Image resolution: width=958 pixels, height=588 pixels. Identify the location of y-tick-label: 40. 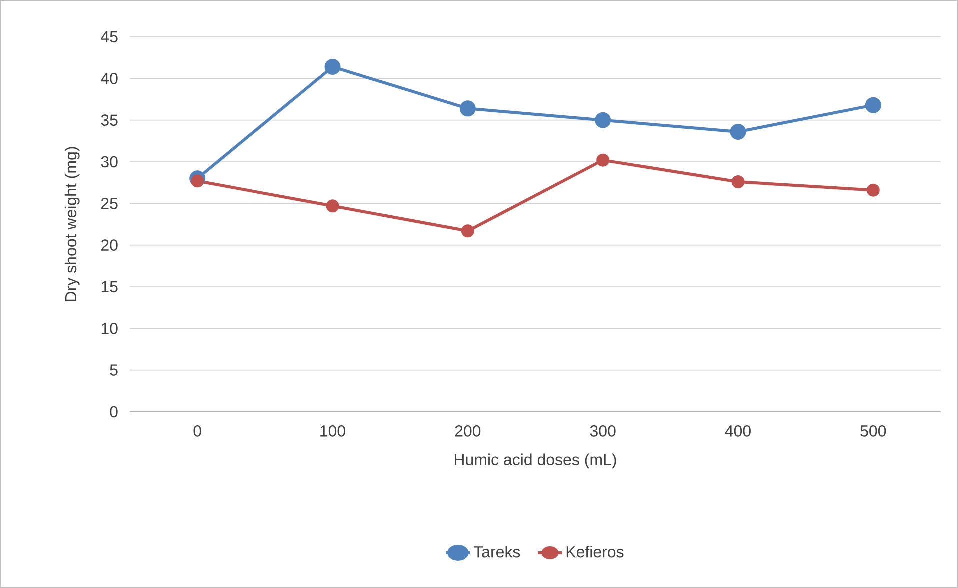
(109, 78).